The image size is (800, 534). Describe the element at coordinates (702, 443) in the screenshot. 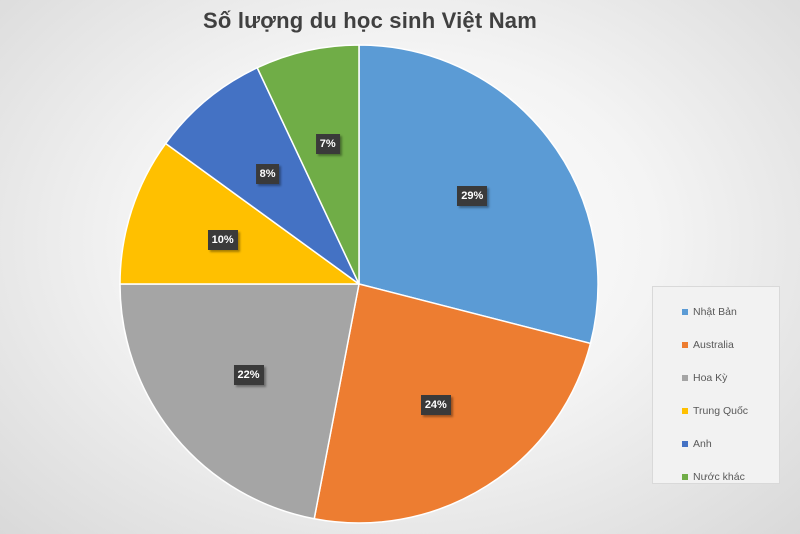

I see `legend-label: Anh` at that location.